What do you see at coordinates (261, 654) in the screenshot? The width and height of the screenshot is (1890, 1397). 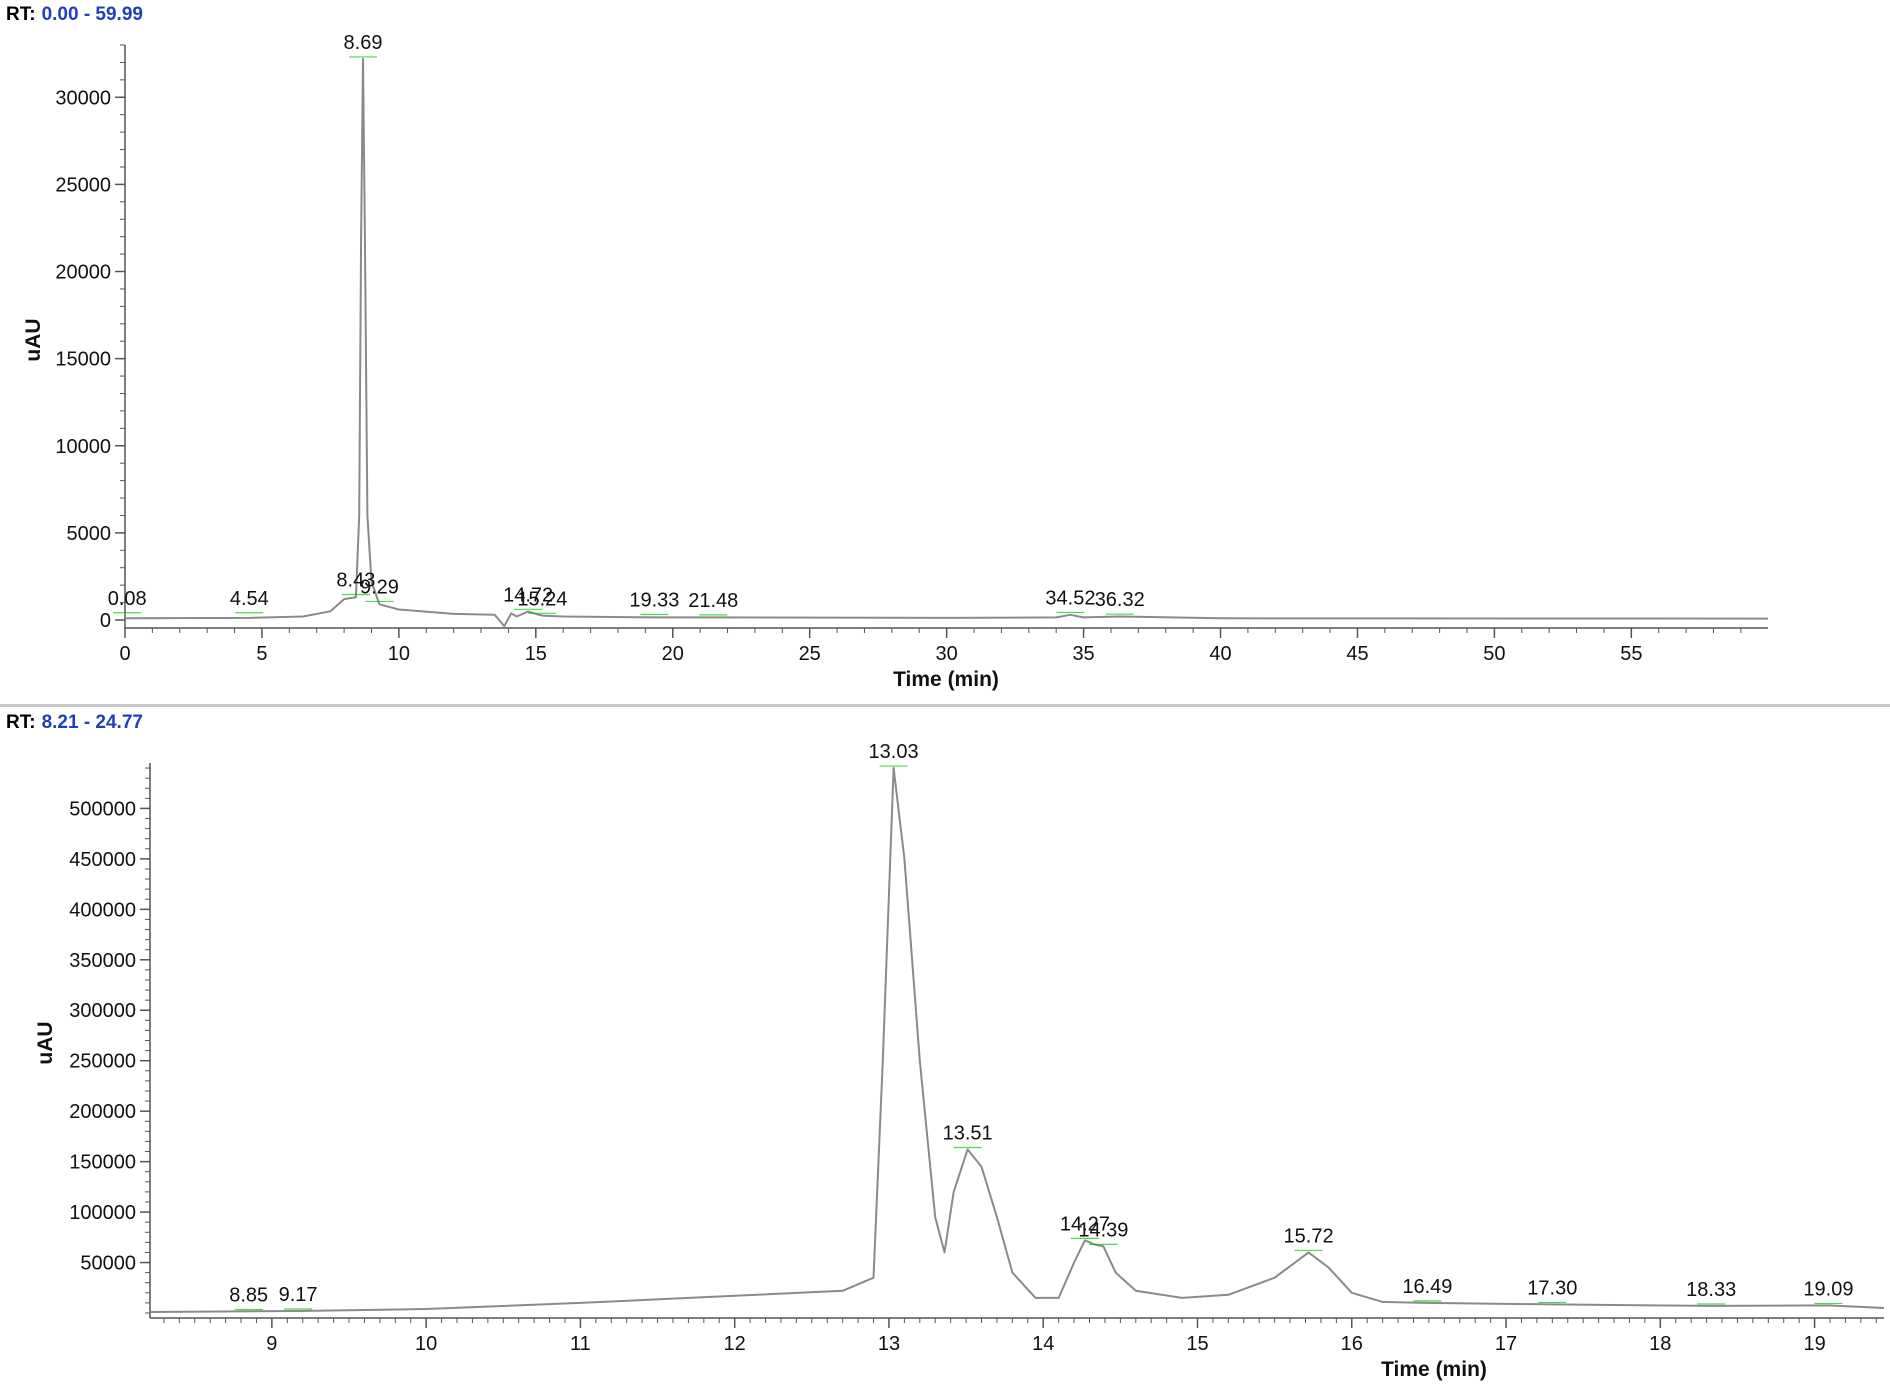 I see `x-tick-label: 5` at bounding box center [261, 654].